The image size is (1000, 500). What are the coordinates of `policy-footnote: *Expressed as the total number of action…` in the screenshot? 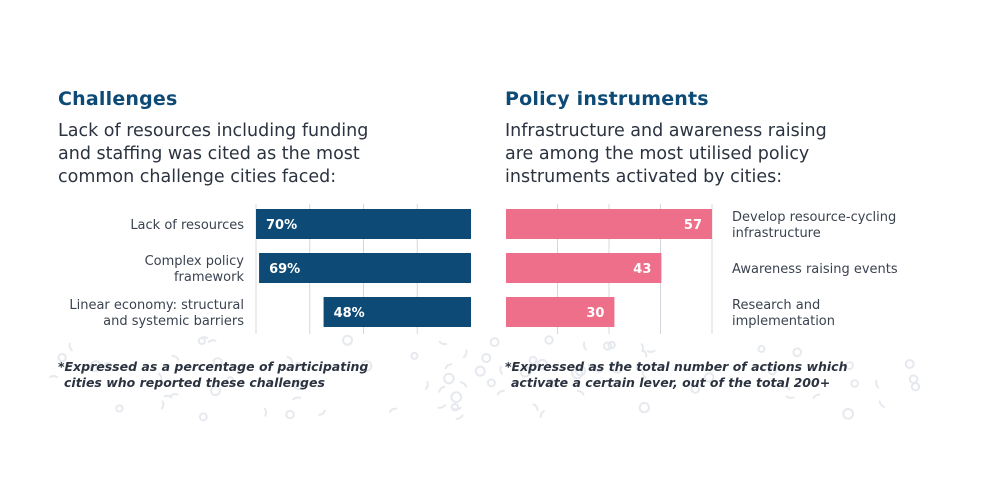 It's located at (676, 375).